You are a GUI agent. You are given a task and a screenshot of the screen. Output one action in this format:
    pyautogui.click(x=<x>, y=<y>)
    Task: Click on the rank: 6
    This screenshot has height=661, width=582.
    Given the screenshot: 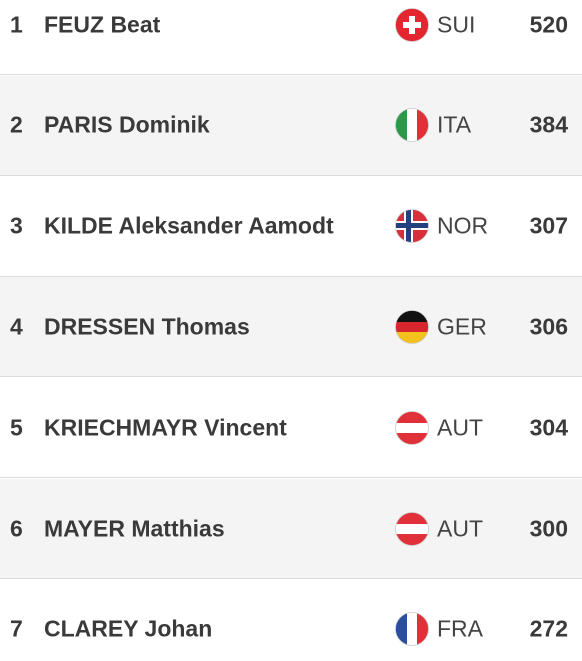 What is the action you would take?
    pyautogui.click(x=16, y=528)
    